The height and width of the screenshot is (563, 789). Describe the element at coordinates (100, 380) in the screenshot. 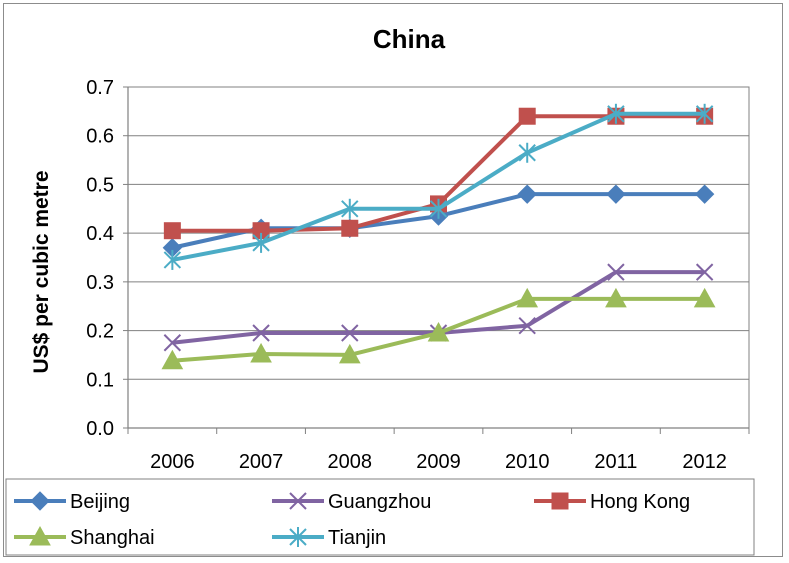

I see `y-tick-label: 0.1` at that location.